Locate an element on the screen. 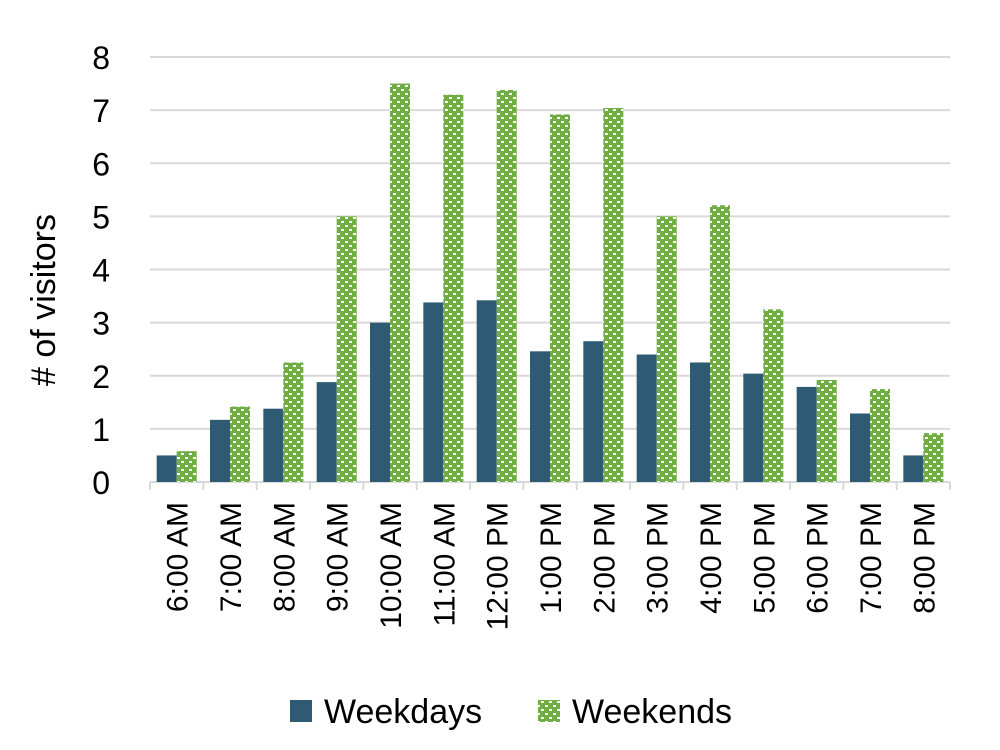 The image size is (1000, 750). legend-swatch-weekdays is located at coordinates (301, 711).